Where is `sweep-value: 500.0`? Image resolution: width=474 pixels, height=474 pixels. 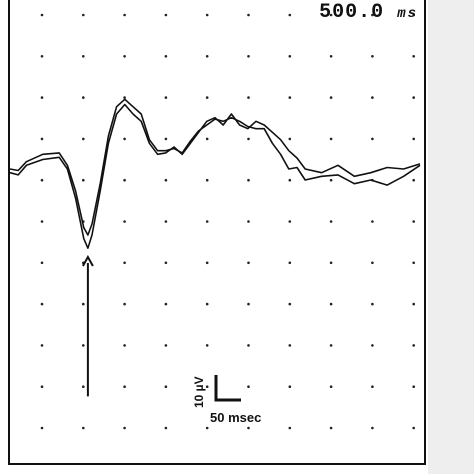 sweep-value: 500.0 is located at coordinates (352, 12).